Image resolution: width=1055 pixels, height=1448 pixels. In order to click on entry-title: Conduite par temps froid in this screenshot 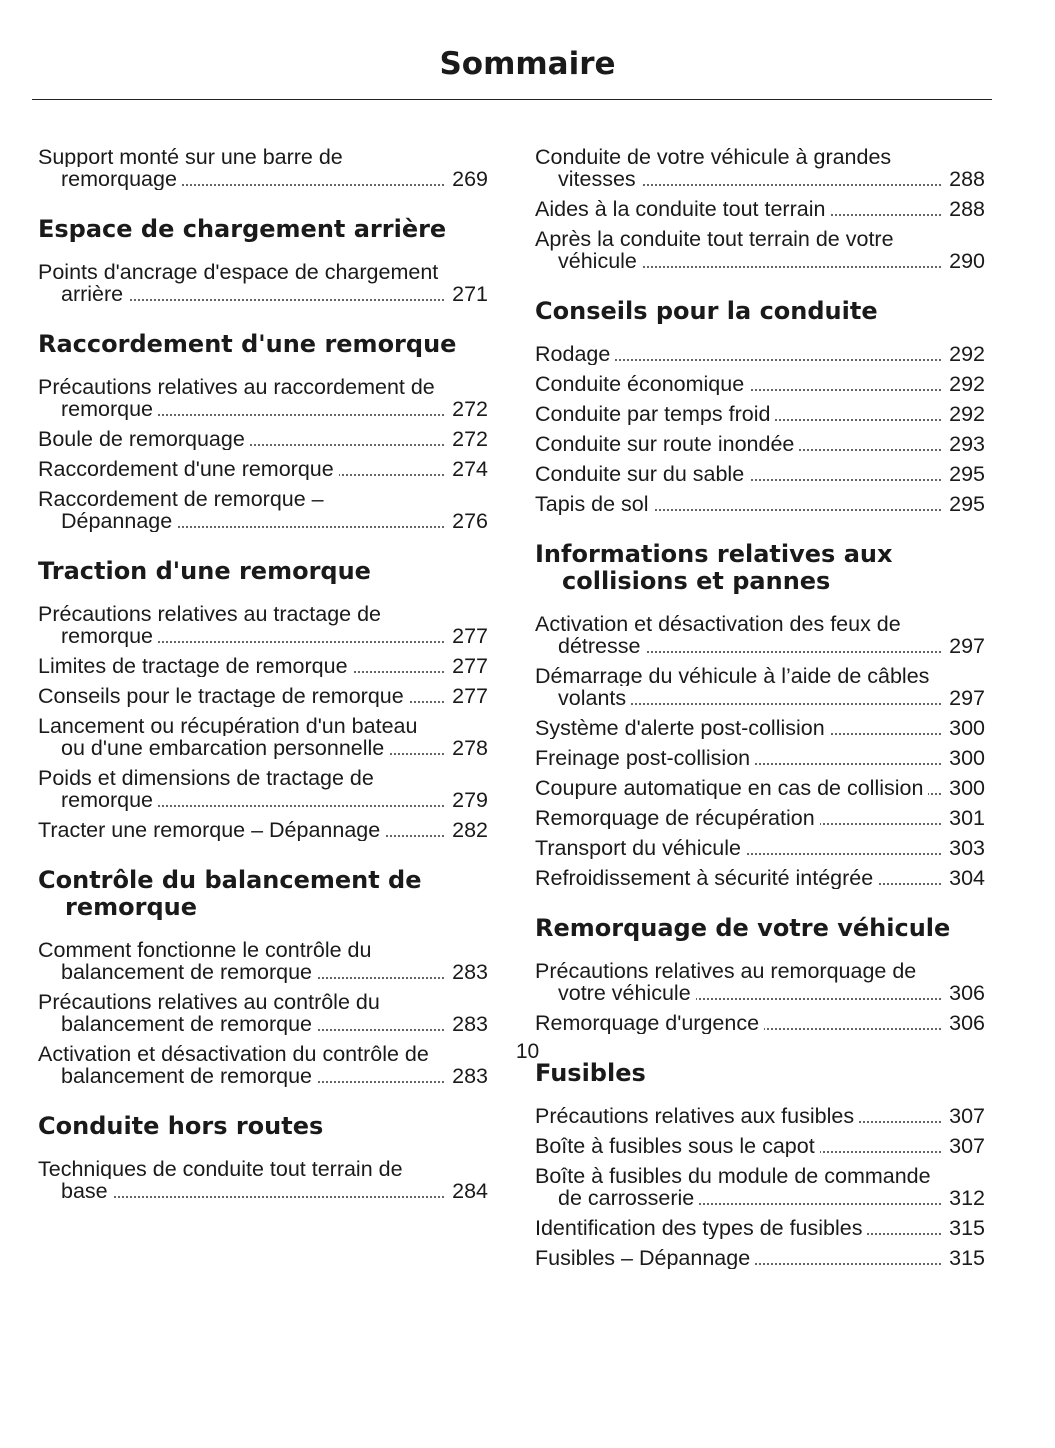, I will do `click(655, 414)`.